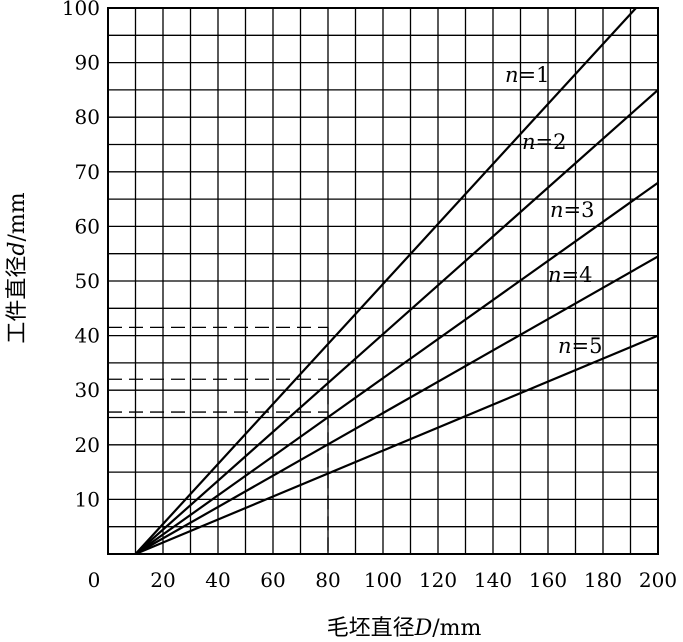 The height and width of the screenshot is (642, 683). Describe the element at coordinates (87, 445) in the screenshot. I see `y-tick-label: 20` at that location.